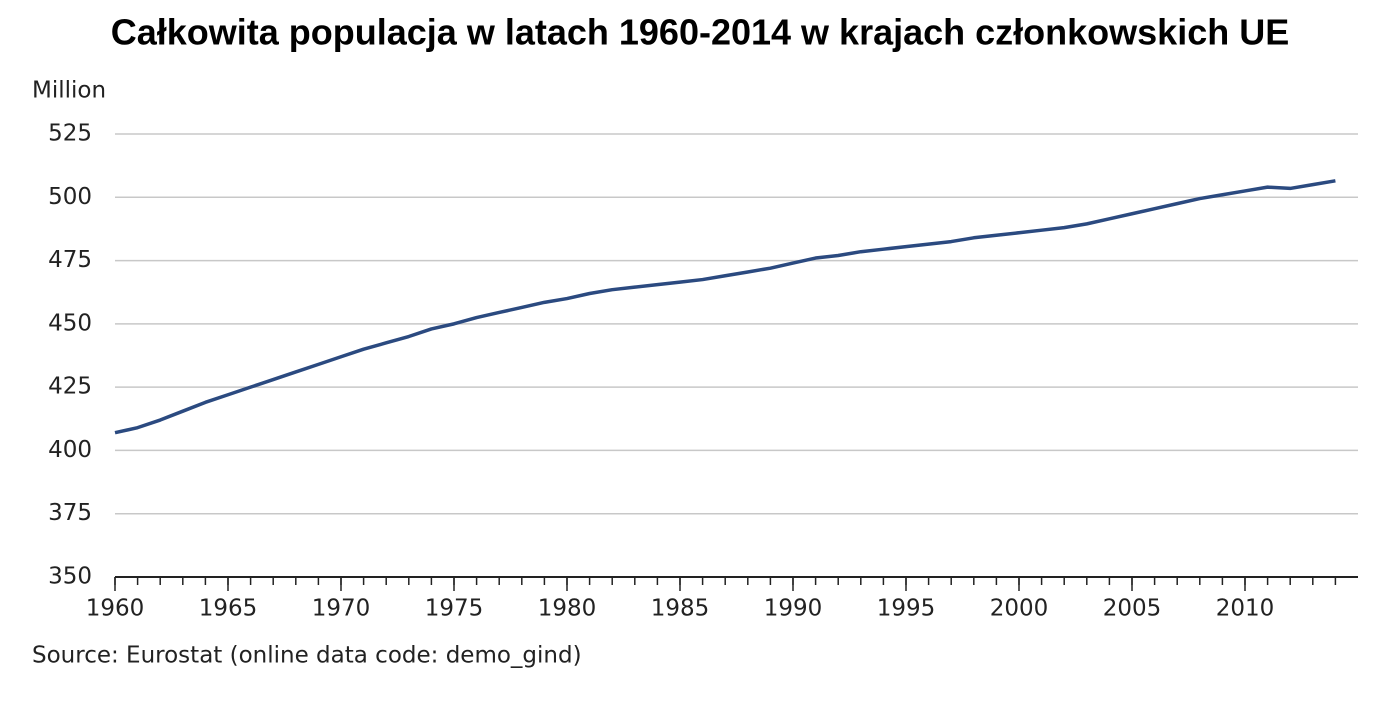  What do you see at coordinates (1019, 609) in the screenshot?
I see `x-tick-label: 2000` at bounding box center [1019, 609].